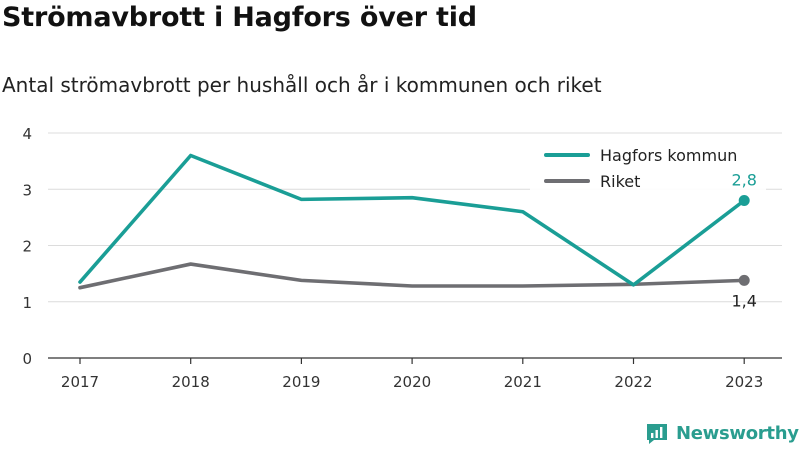  I want to click on y-tick-label: 4, so click(27, 134).